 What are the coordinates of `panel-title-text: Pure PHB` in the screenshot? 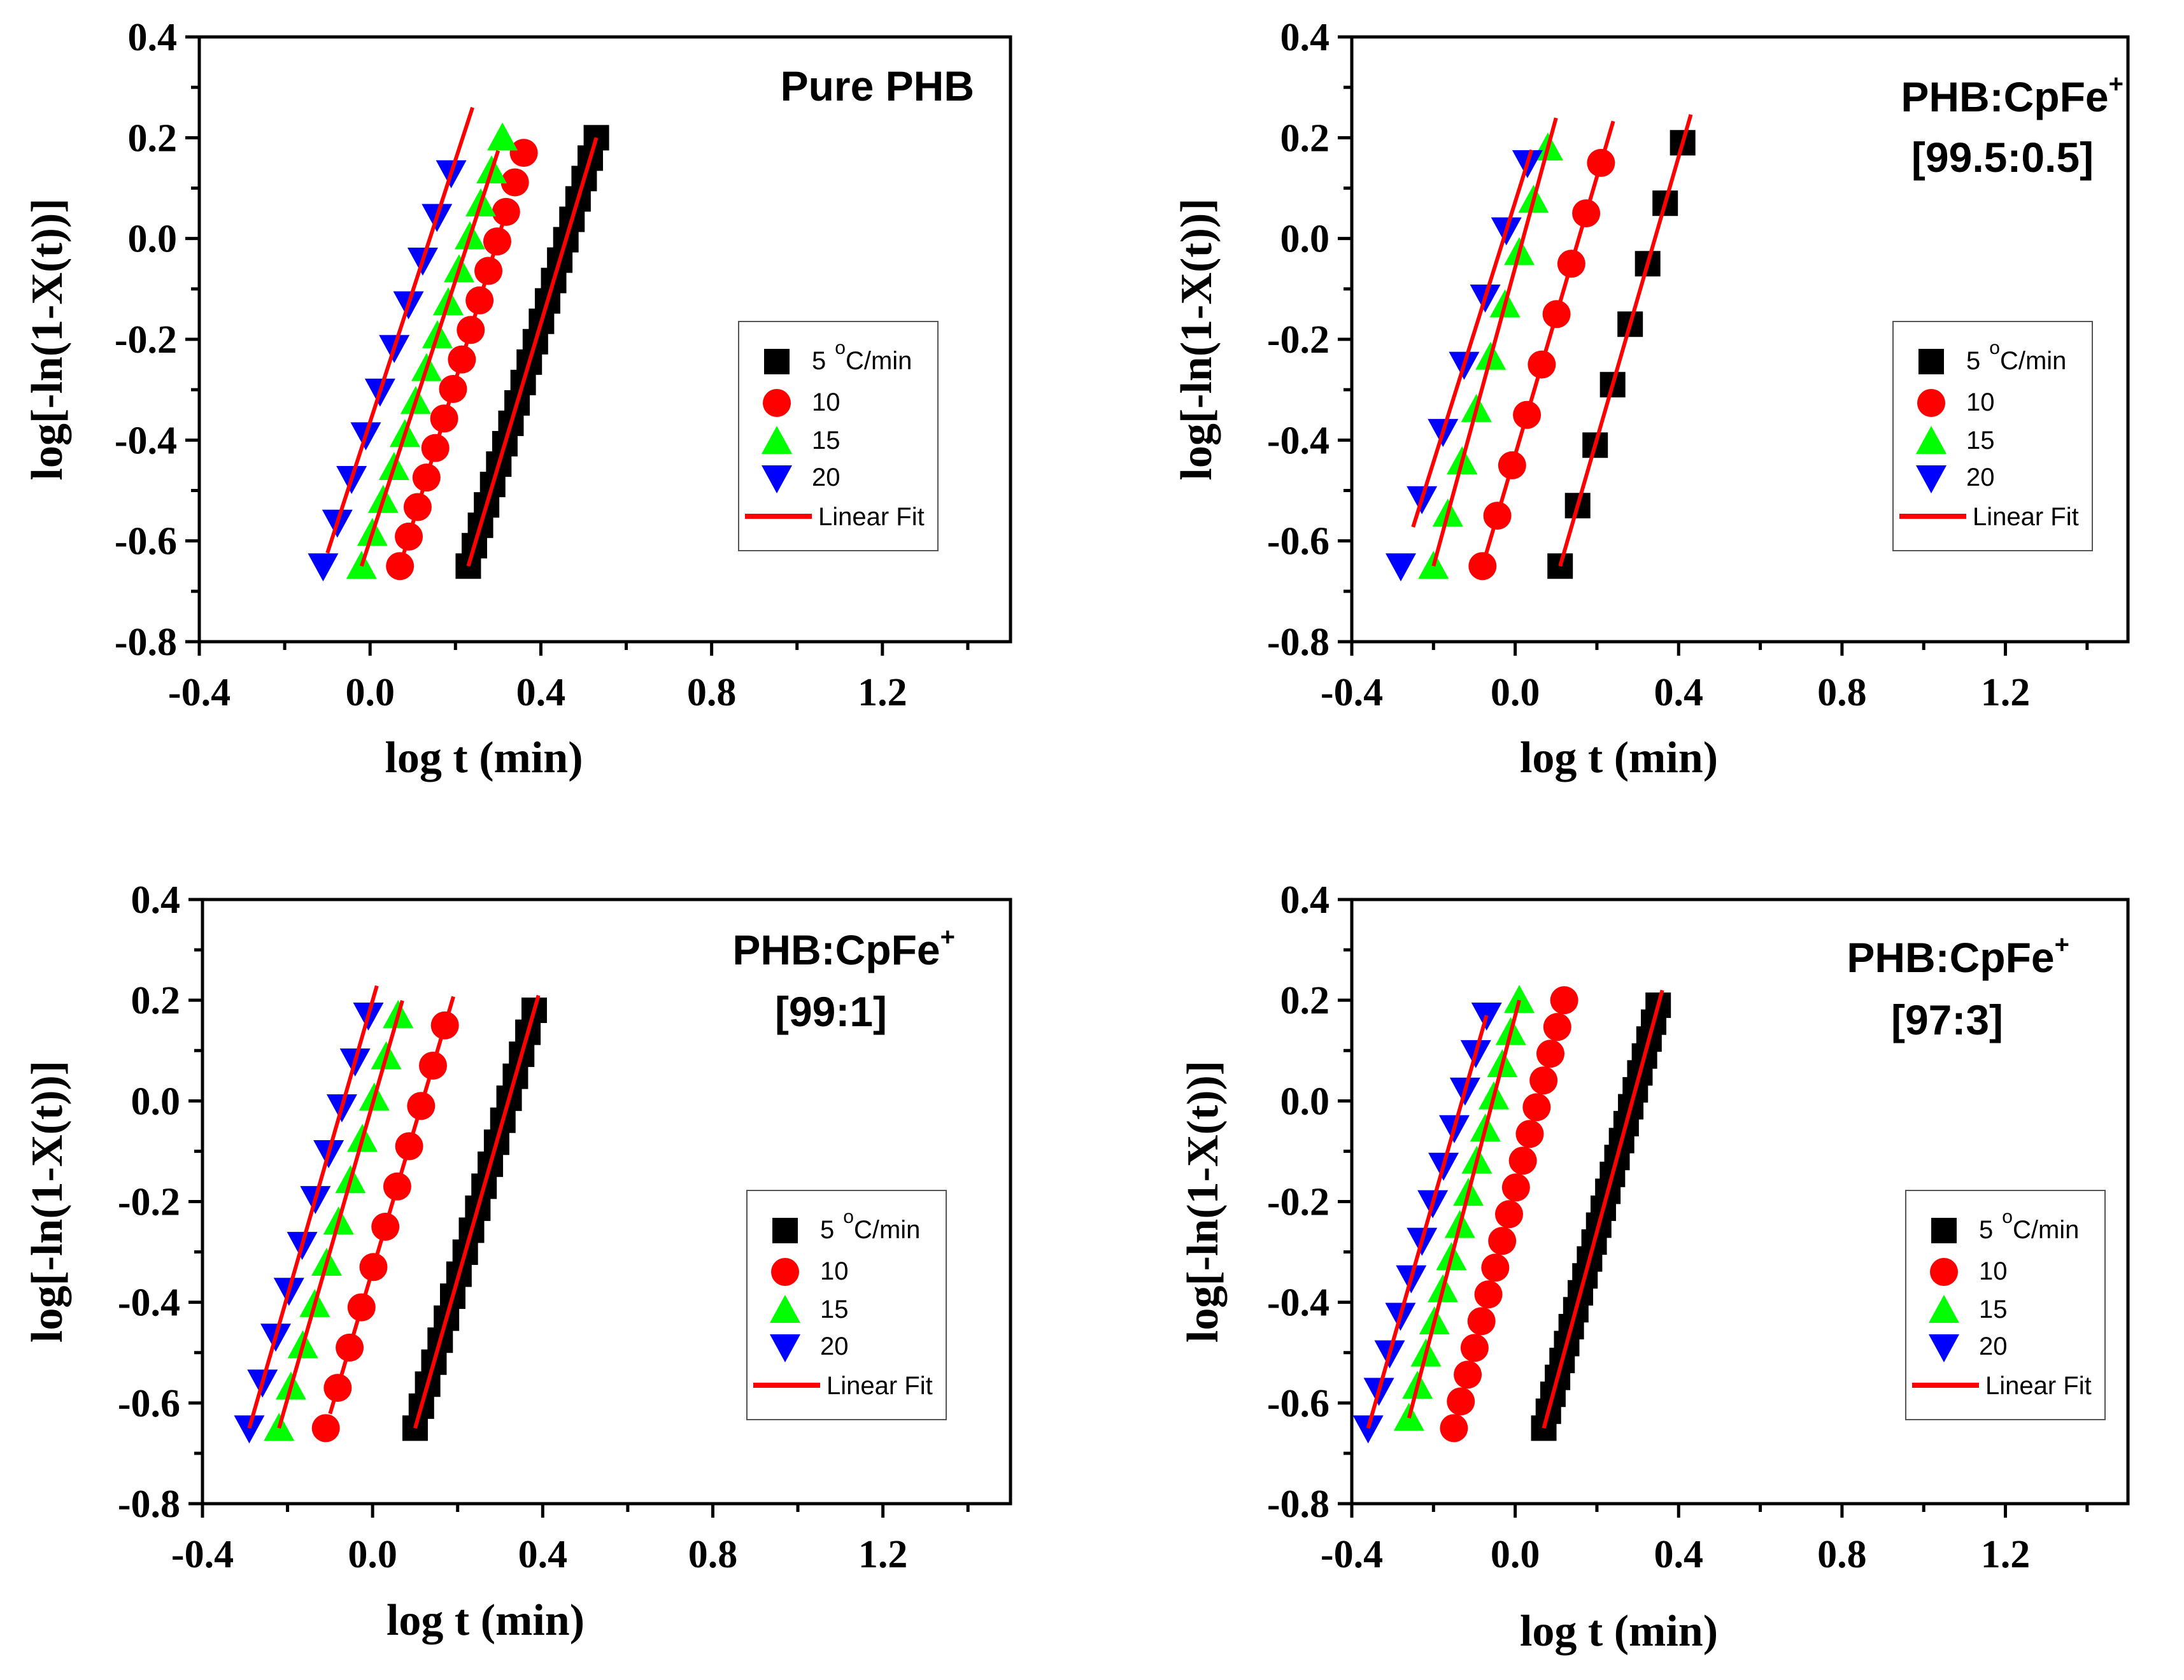 It's located at (877, 85).